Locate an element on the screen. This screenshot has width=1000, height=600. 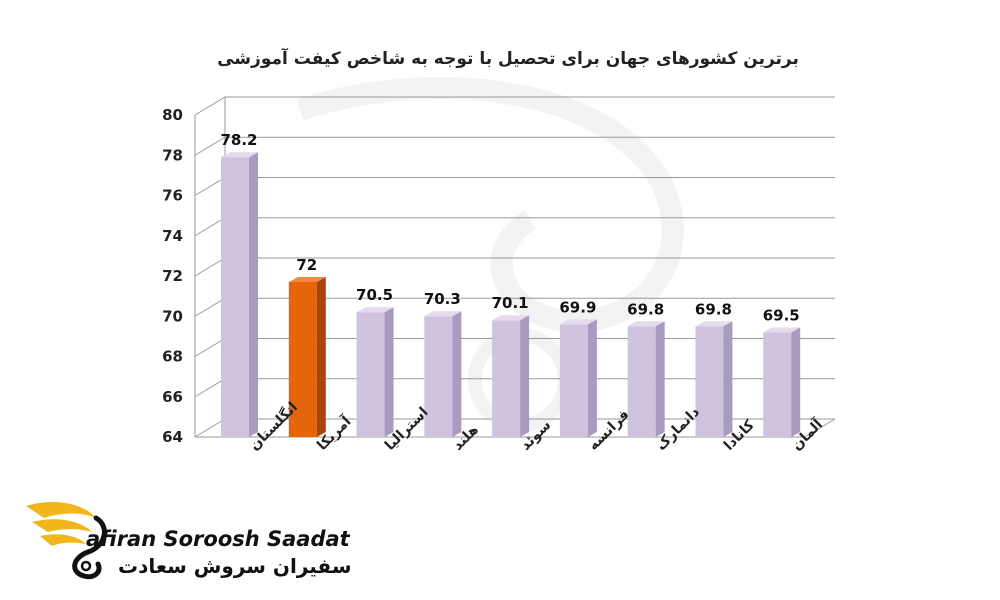
bar-value-label: 70.3 is located at coordinates (442, 299).